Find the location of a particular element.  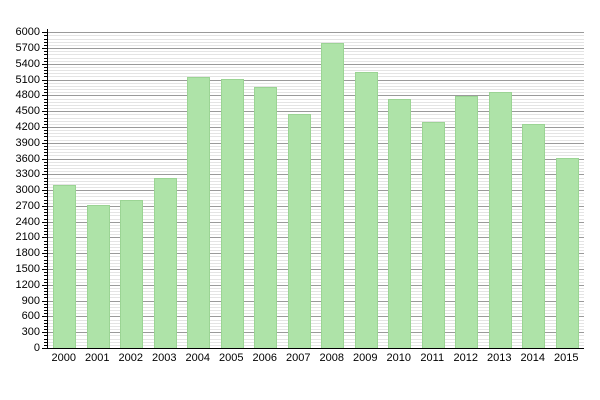

y-axis-label: 5700 is located at coordinates (27, 48).